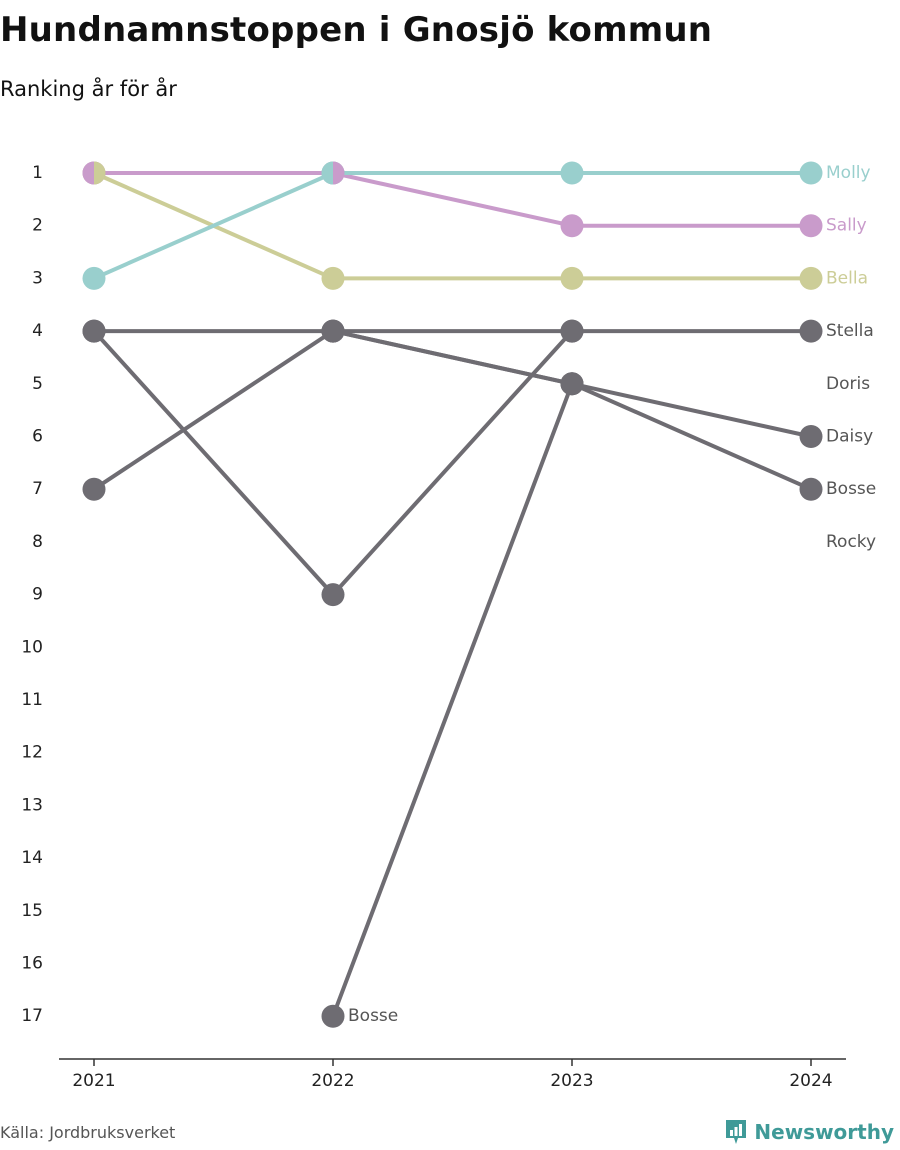 Image resolution: width=900 pixels, height=1150 pixels. What do you see at coordinates (32, 700) in the screenshot?
I see `y-tick-label: 11` at bounding box center [32, 700].